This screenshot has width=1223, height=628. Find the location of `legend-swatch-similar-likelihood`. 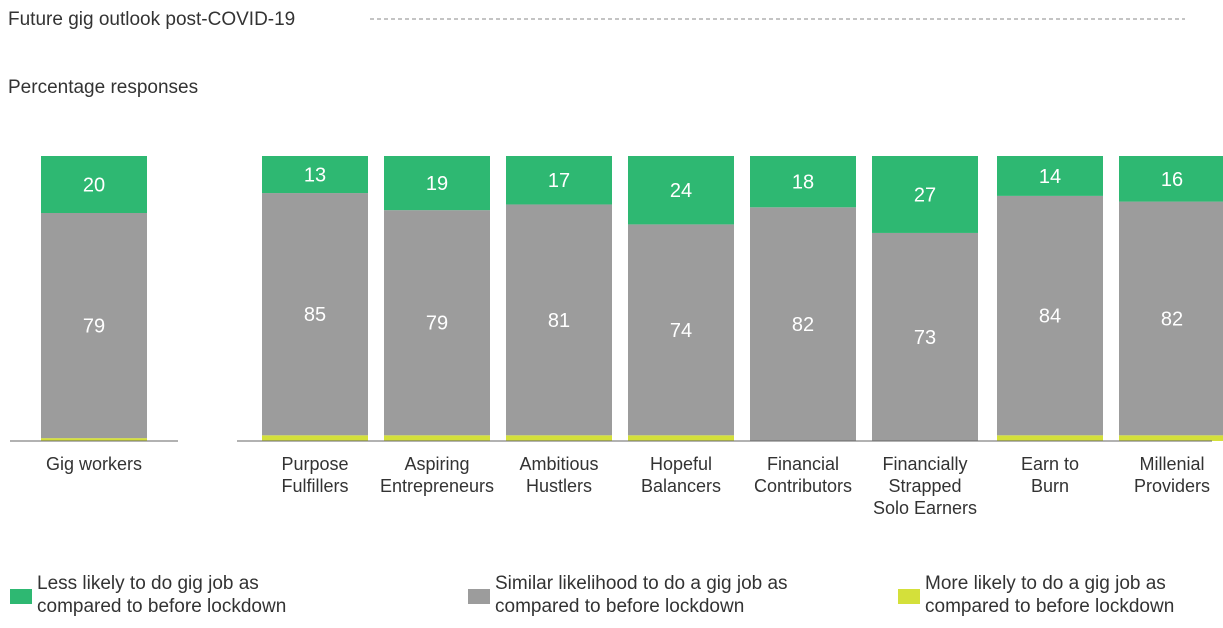

legend-swatch-similar-likelihood is located at coordinates (479, 596).